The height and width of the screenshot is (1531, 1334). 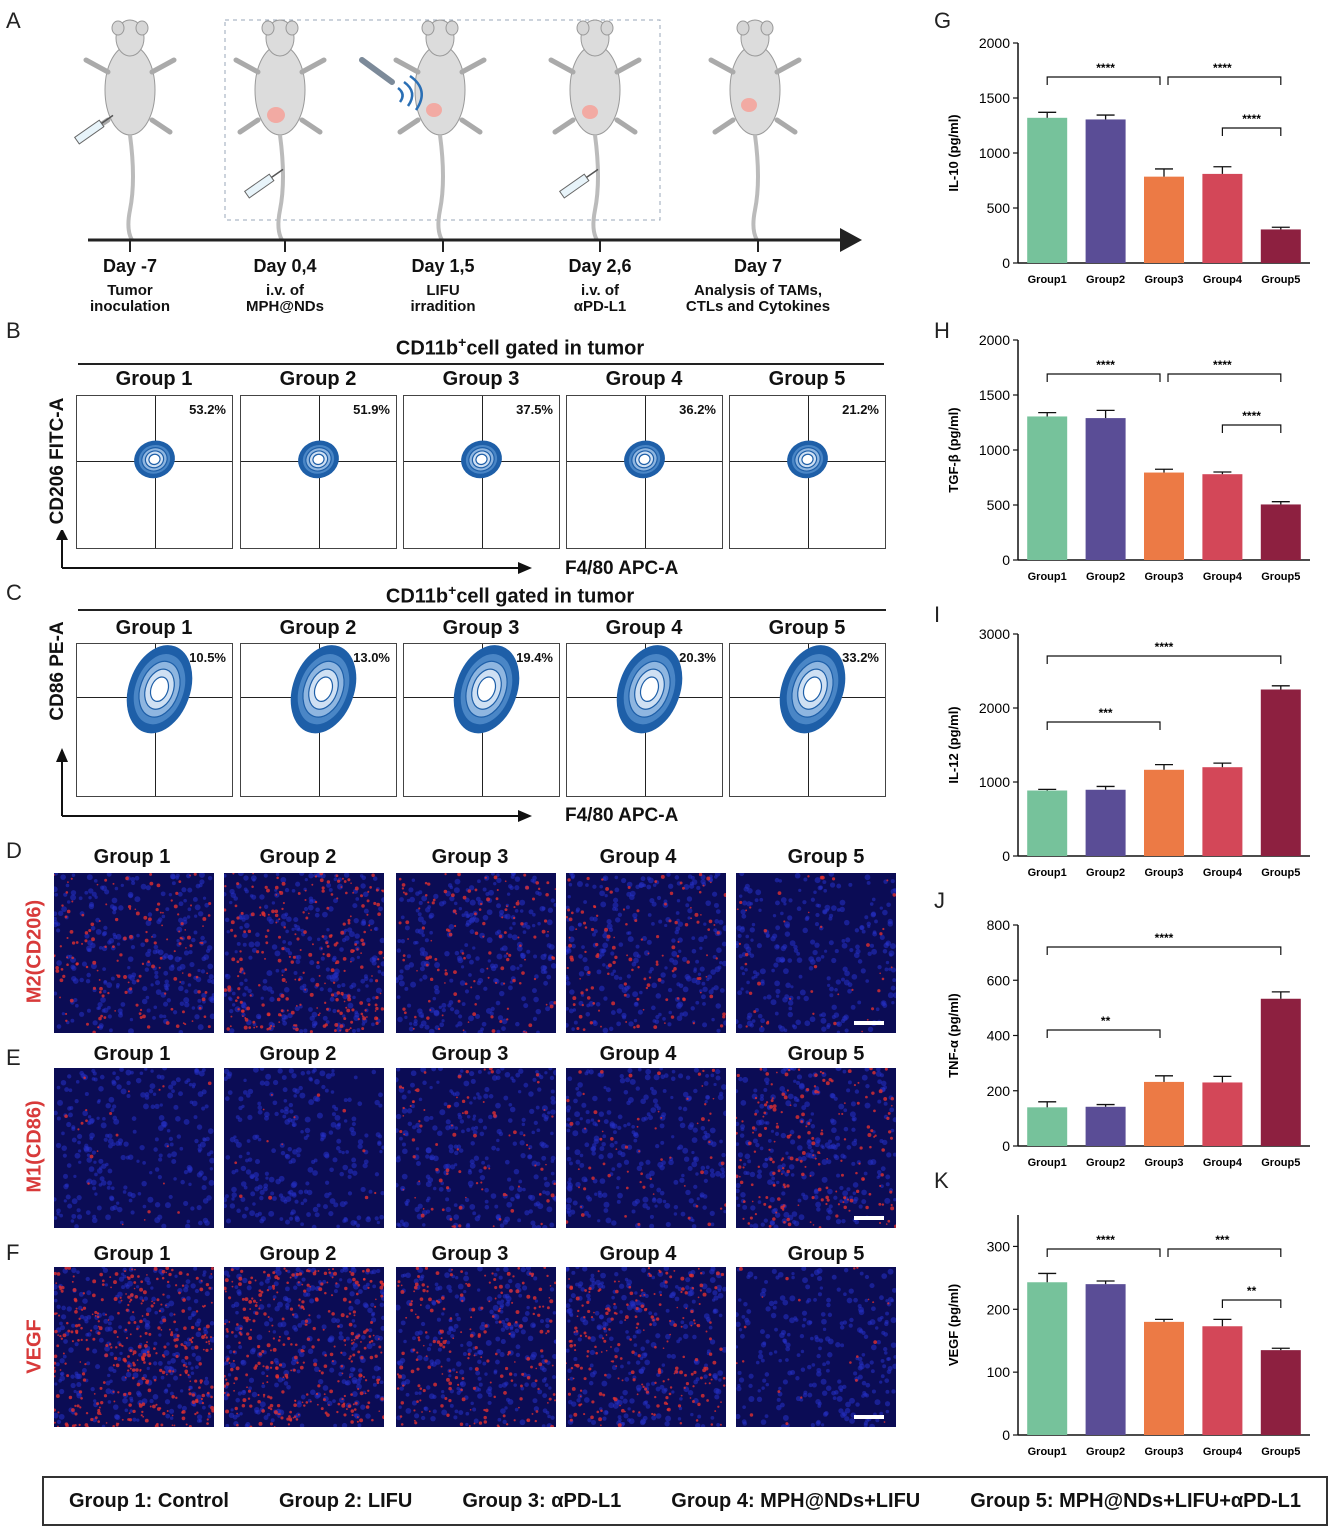 I want to click on timeline-desc-3b: irradition, so click(x=443, y=306).